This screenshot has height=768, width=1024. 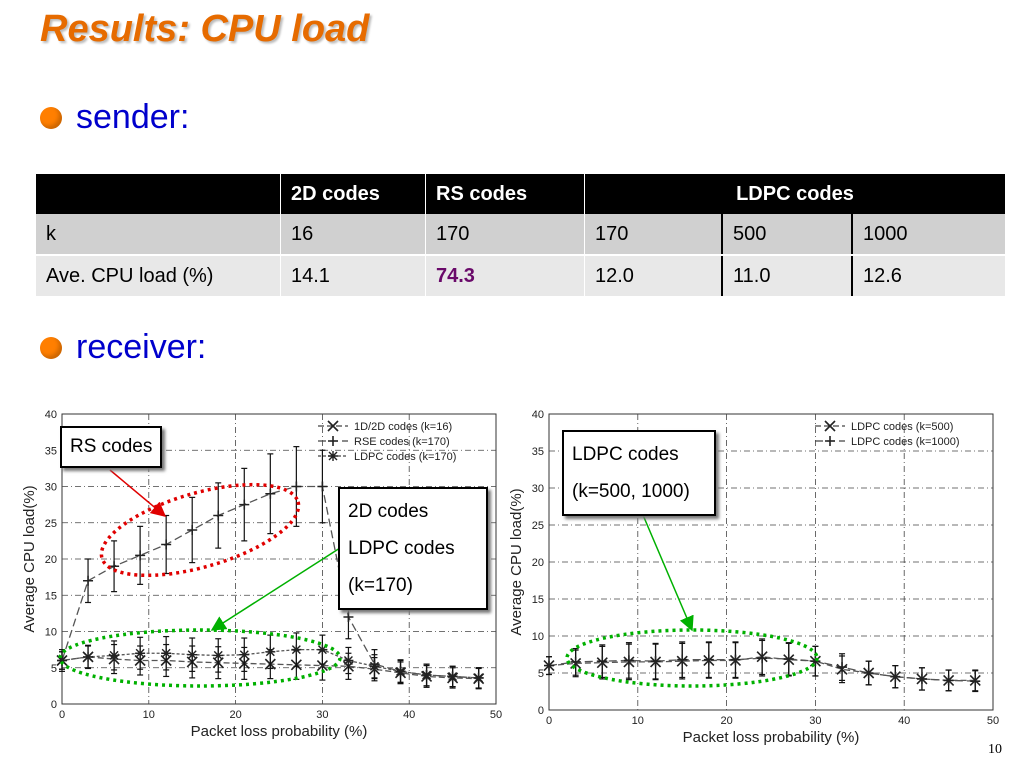 I want to click on callout-right-line: (k=500, 1000), so click(x=631, y=491).